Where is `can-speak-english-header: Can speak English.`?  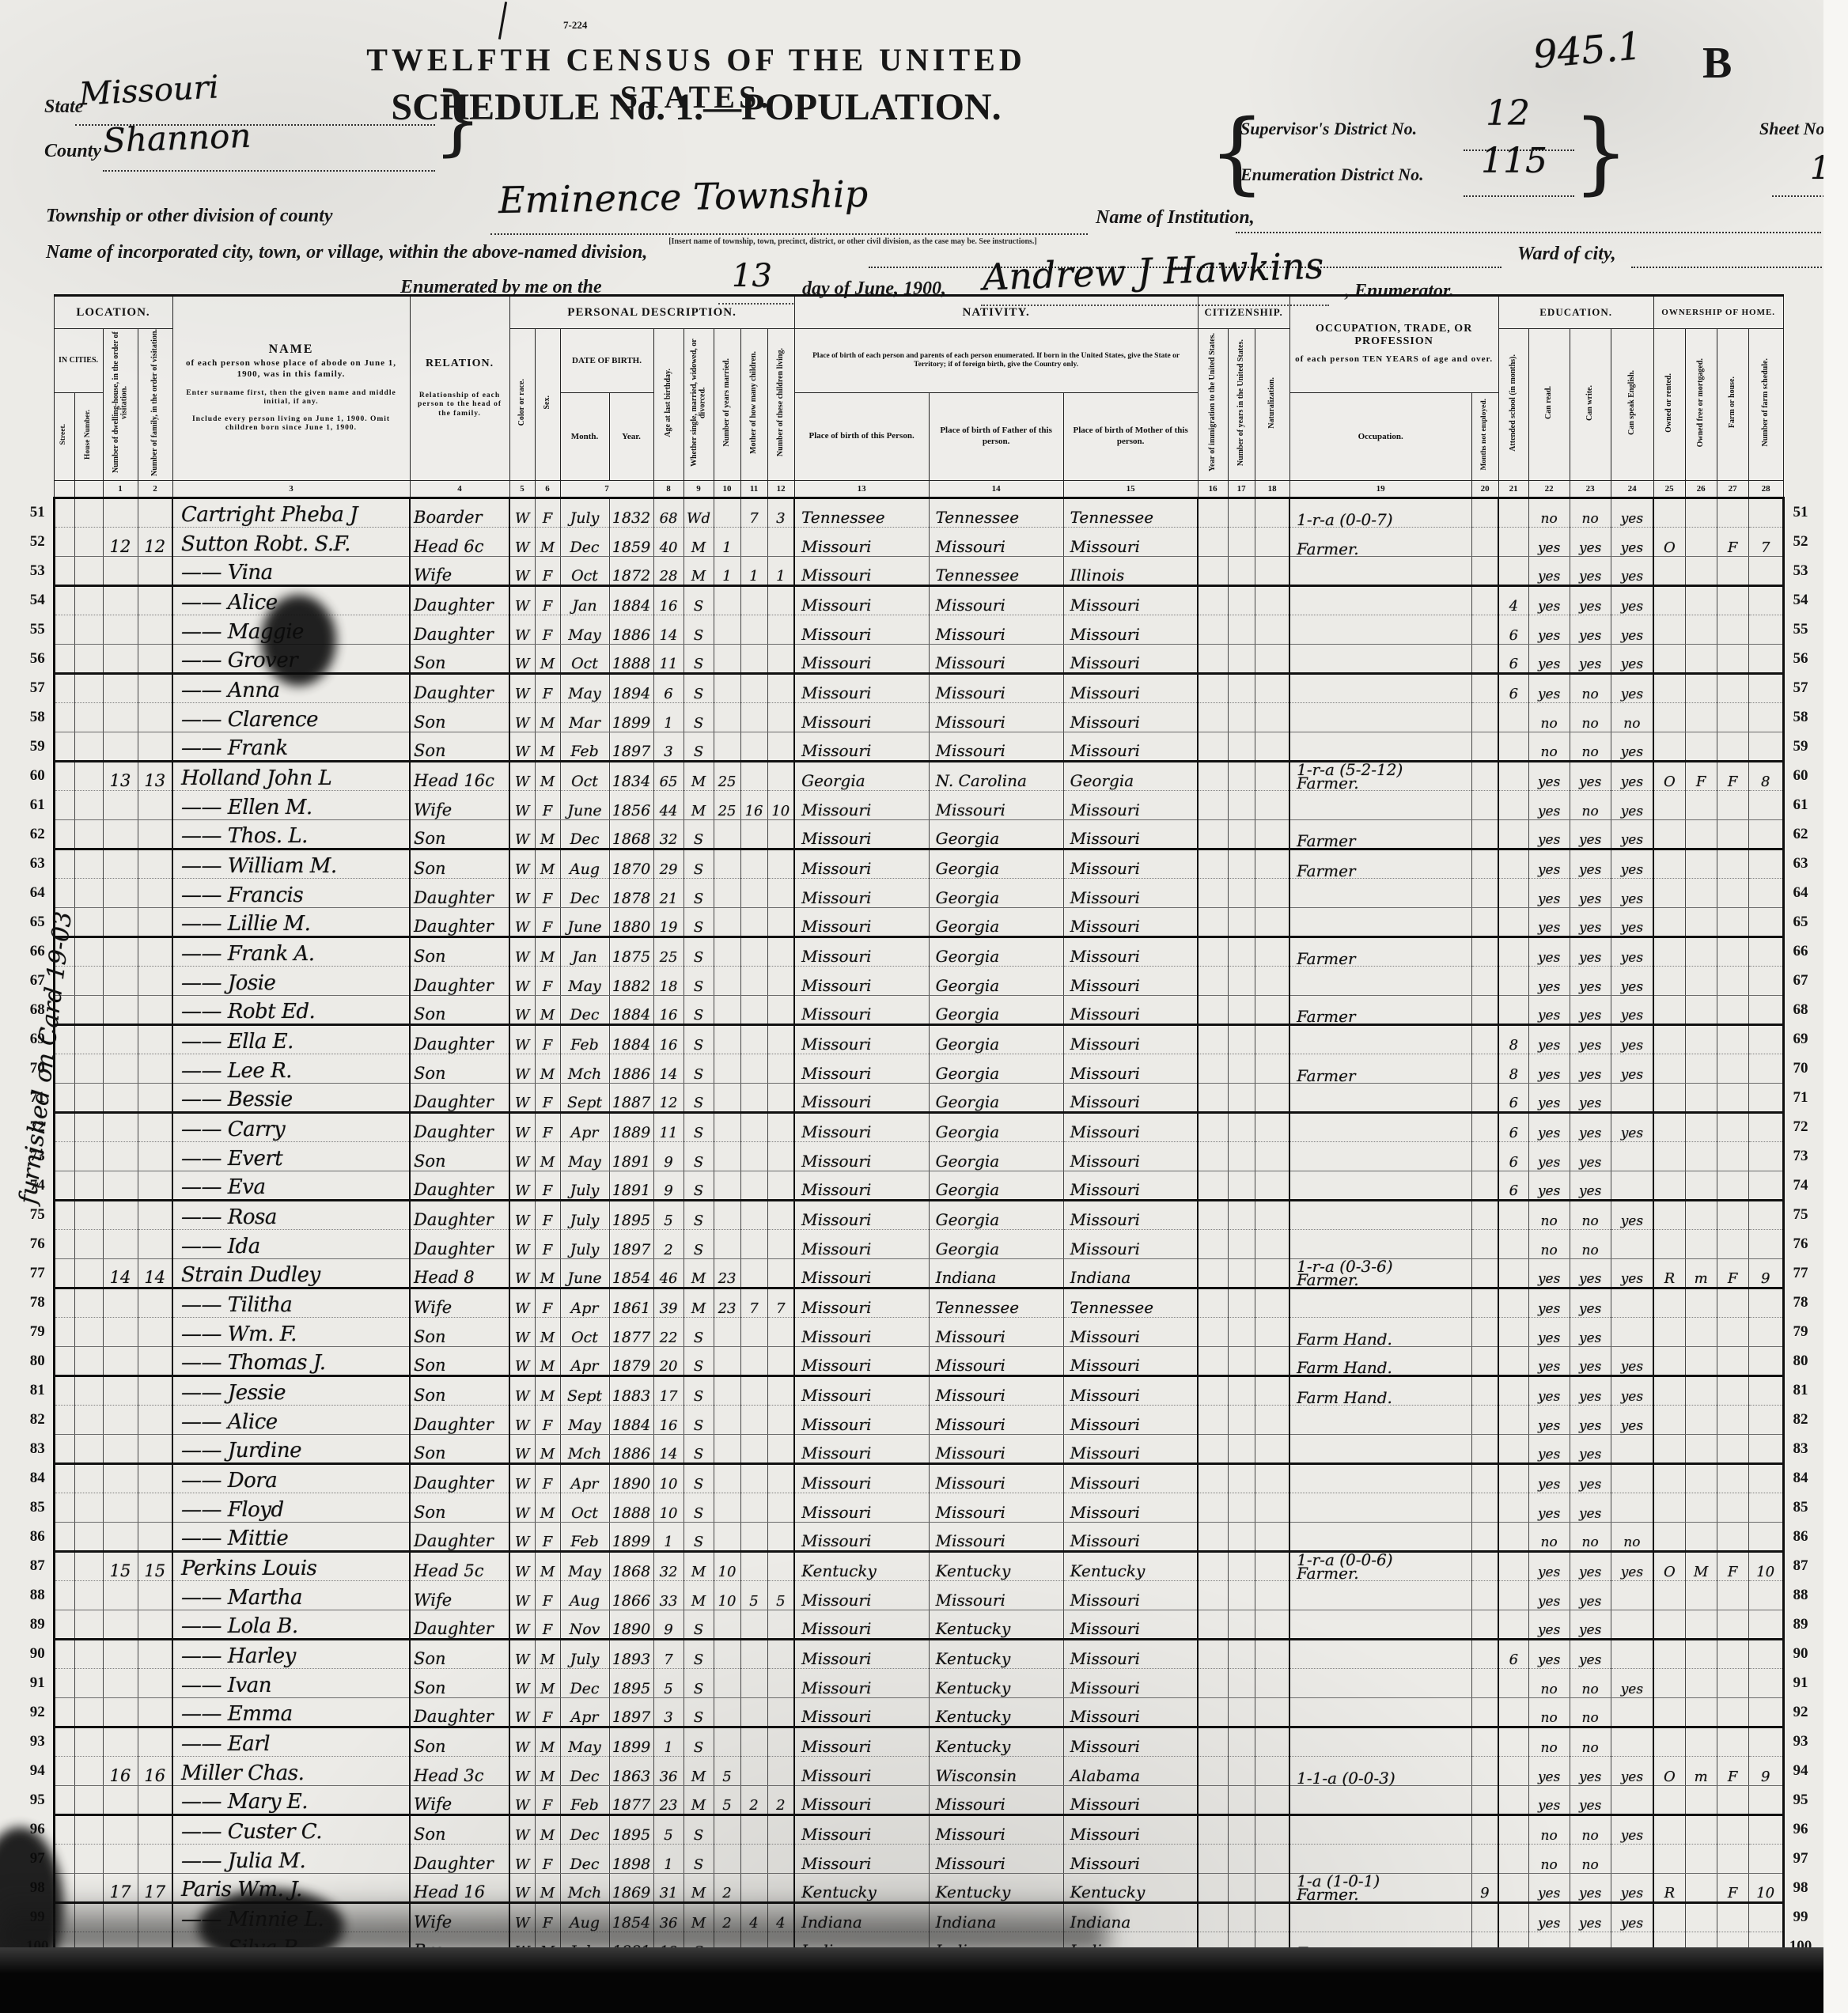 can-speak-english-header: Can speak English. is located at coordinates (1632, 404).